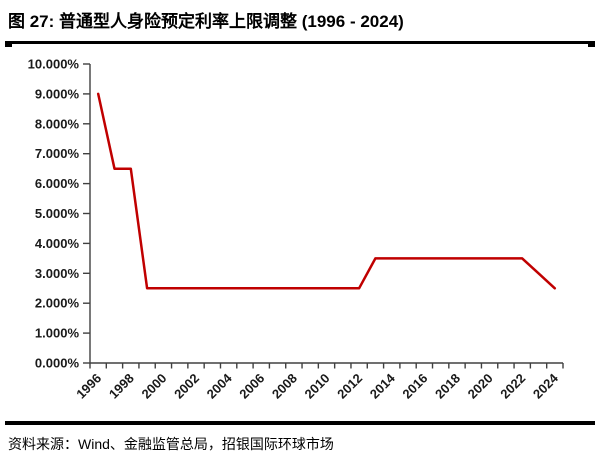  What do you see at coordinates (57, 363) in the screenshot?
I see `y-axis-tick-label: 0.000%` at bounding box center [57, 363].